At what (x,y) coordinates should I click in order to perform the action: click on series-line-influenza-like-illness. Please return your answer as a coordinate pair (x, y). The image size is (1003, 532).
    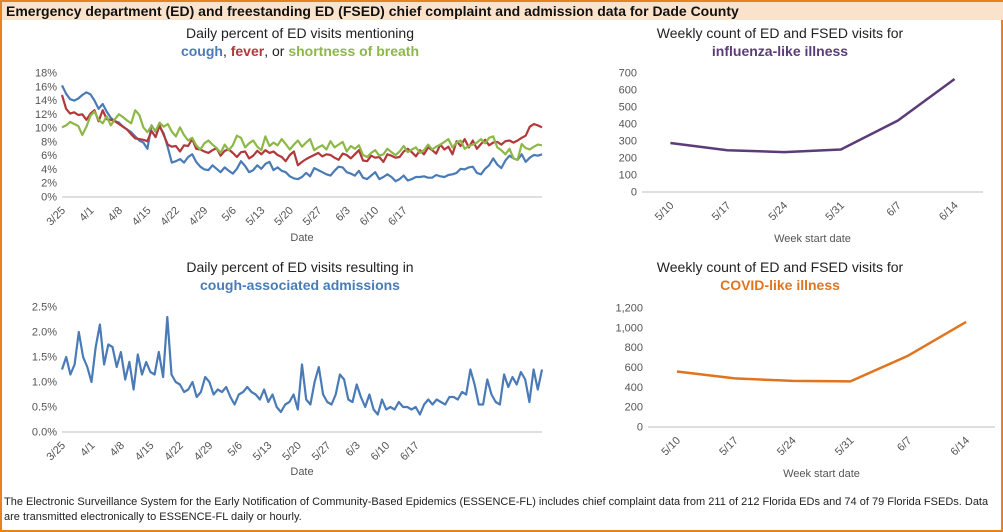
    Looking at the image, I should click on (813, 115).